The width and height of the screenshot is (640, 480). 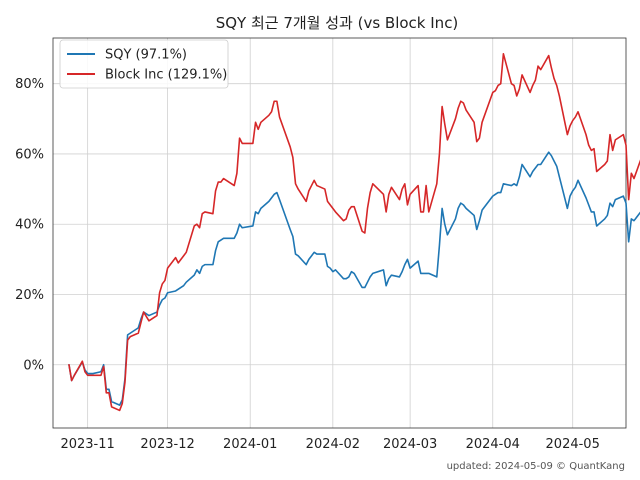 I want to click on x-tick-label: 2023-12, so click(x=167, y=444).